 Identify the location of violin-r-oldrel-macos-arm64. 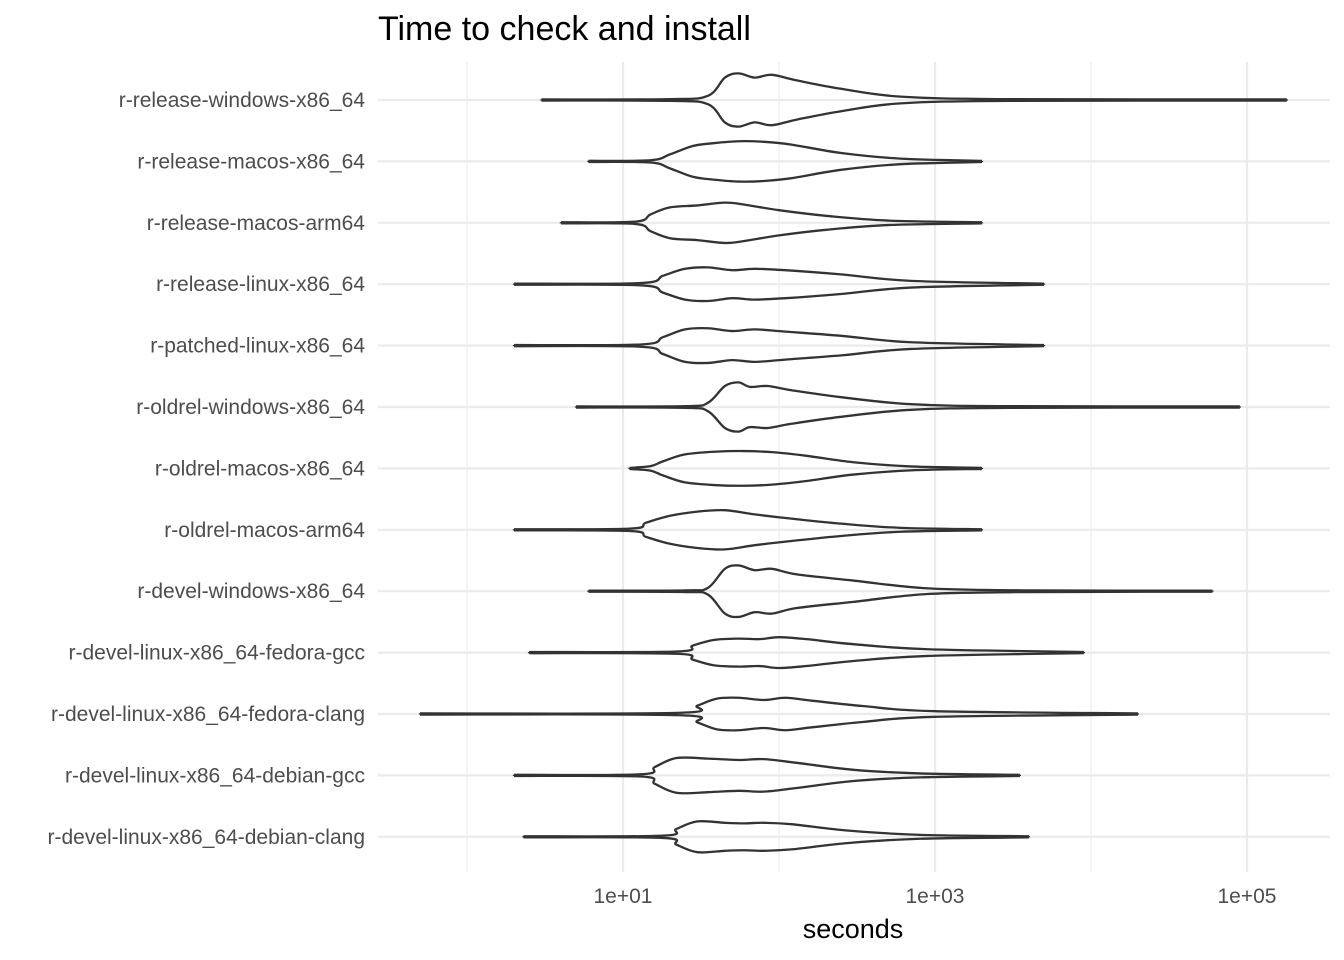
(748, 529).